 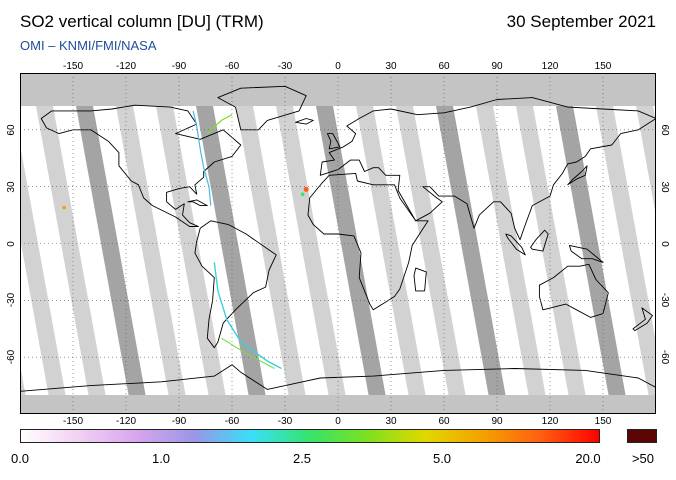 What do you see at coordinates (642, 436) in the screenshot?
I see `colorbar-overflow-swatch` at bounding box center [642, 436].